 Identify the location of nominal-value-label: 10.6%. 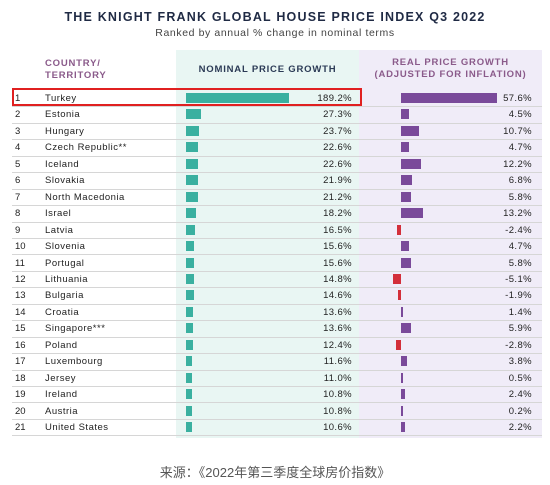
(337, 427).